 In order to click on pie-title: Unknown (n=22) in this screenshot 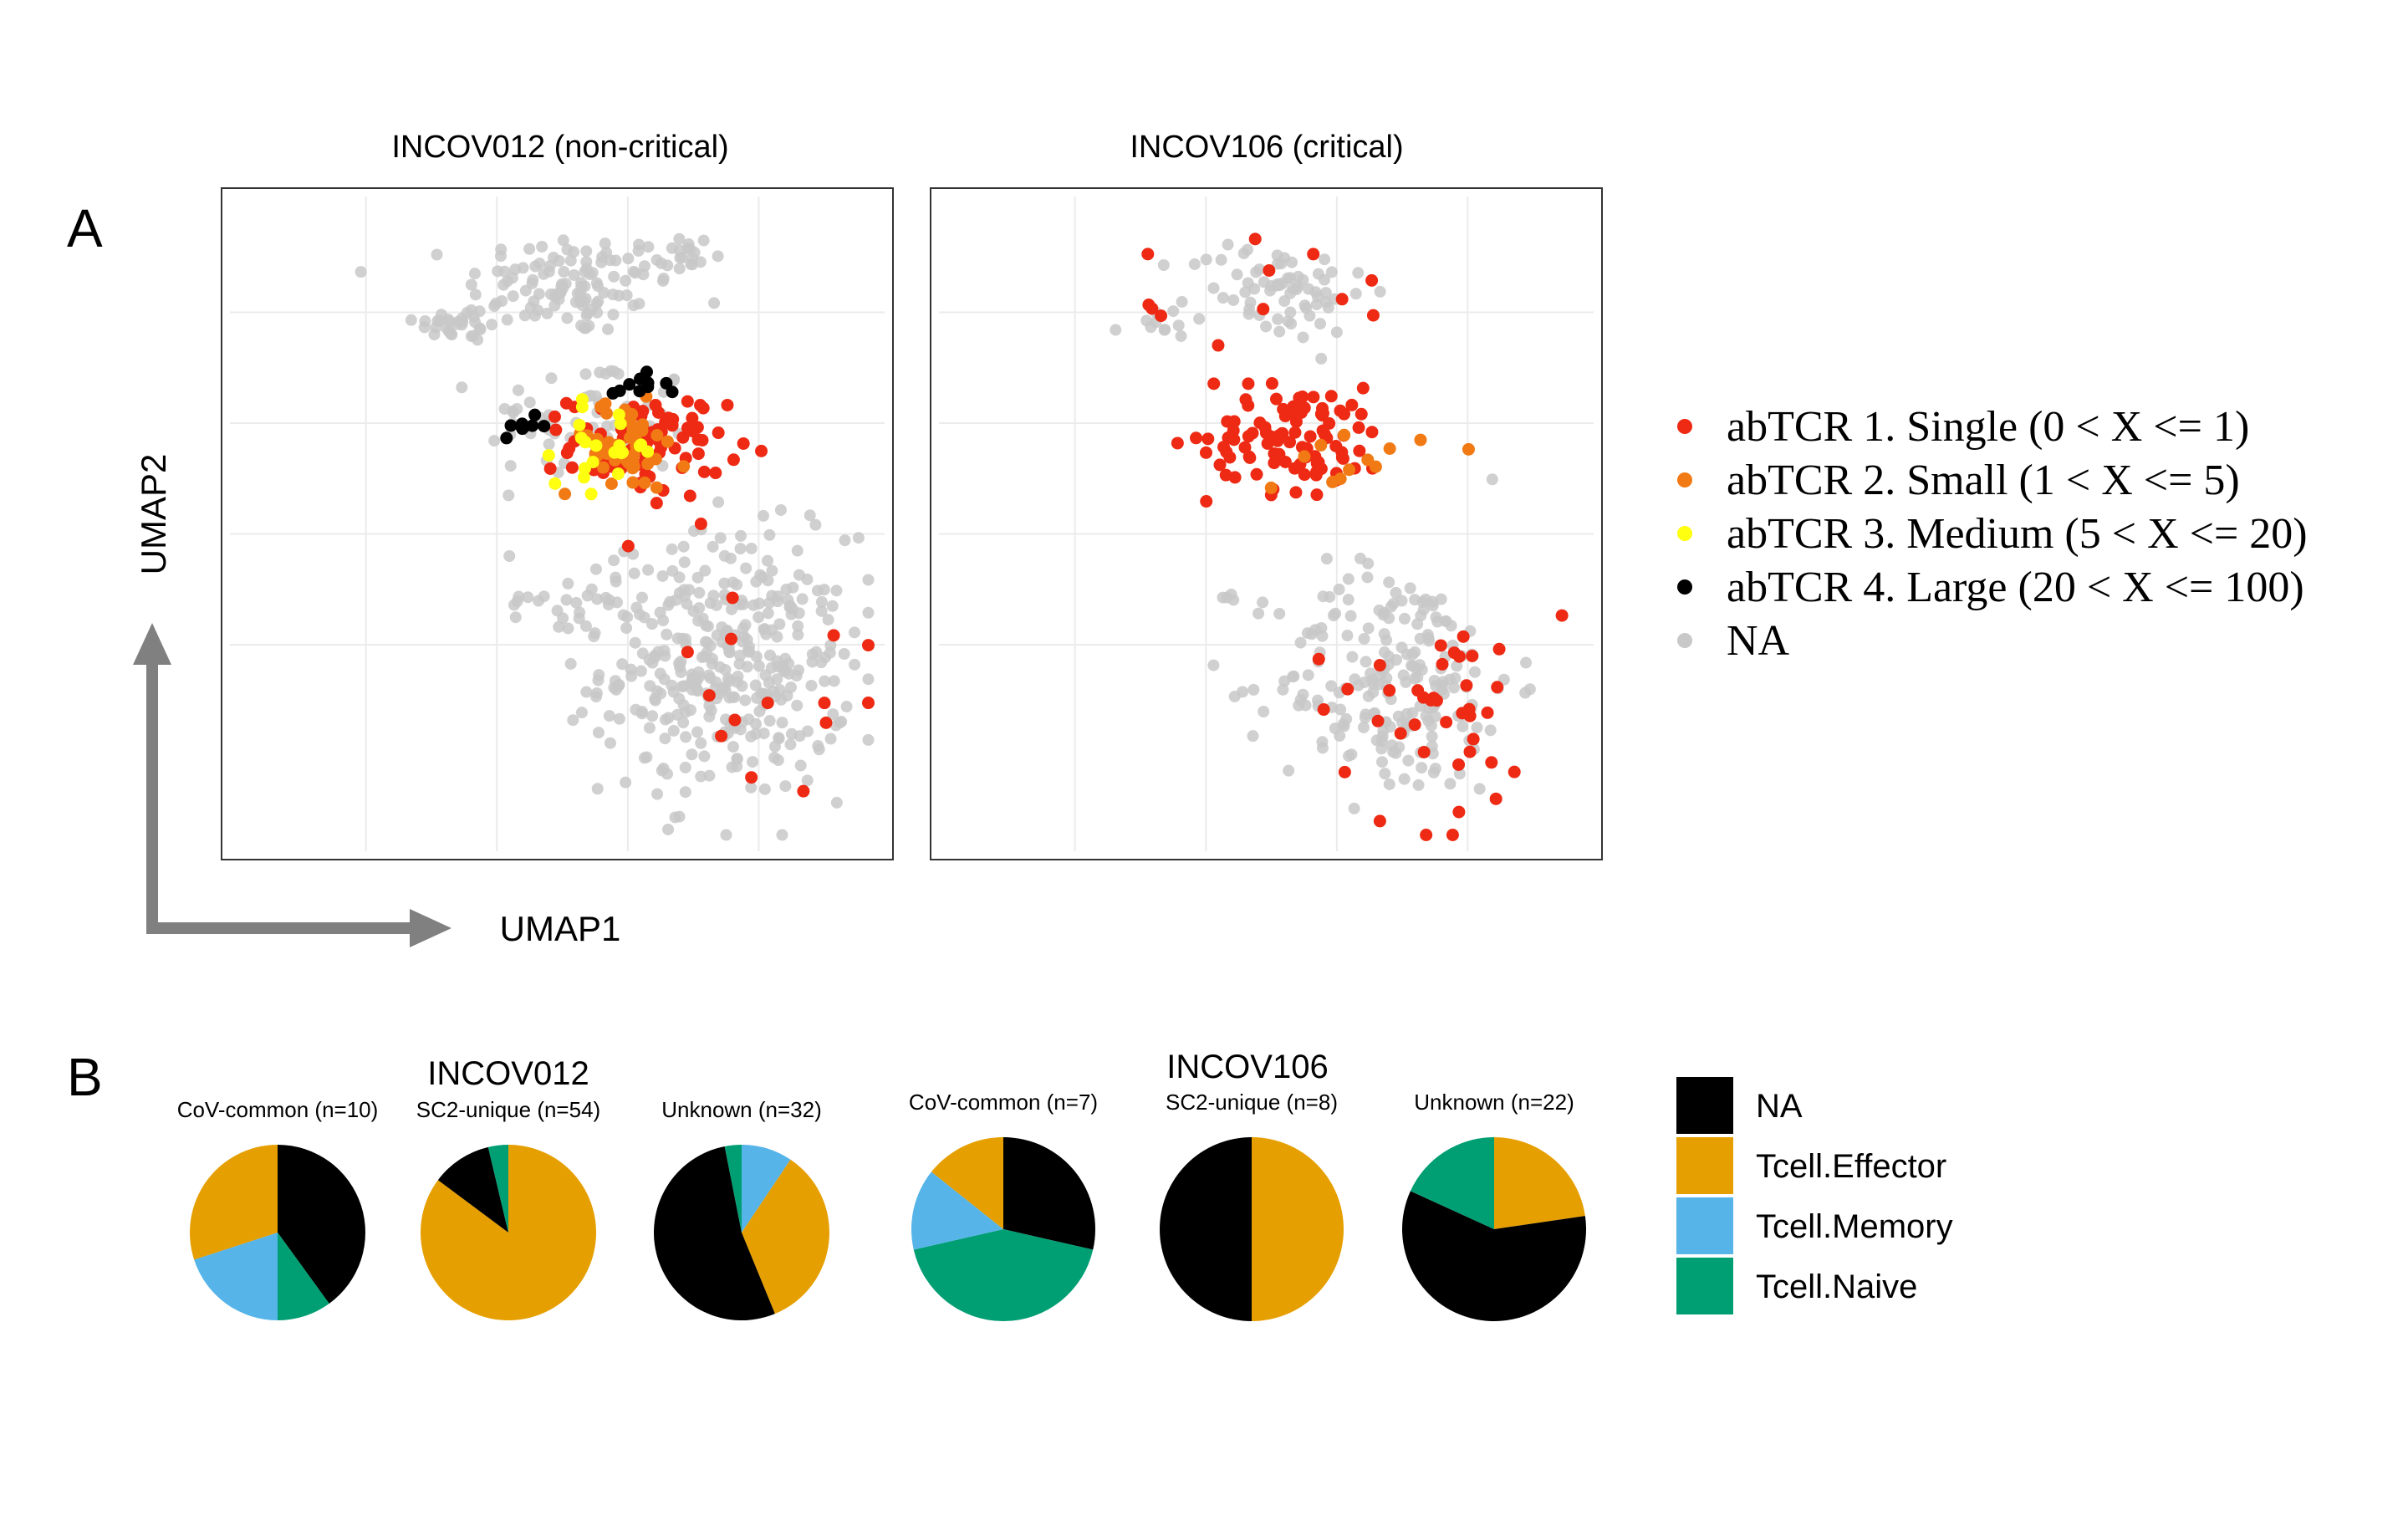, I will do `click(1494, 1102)`.